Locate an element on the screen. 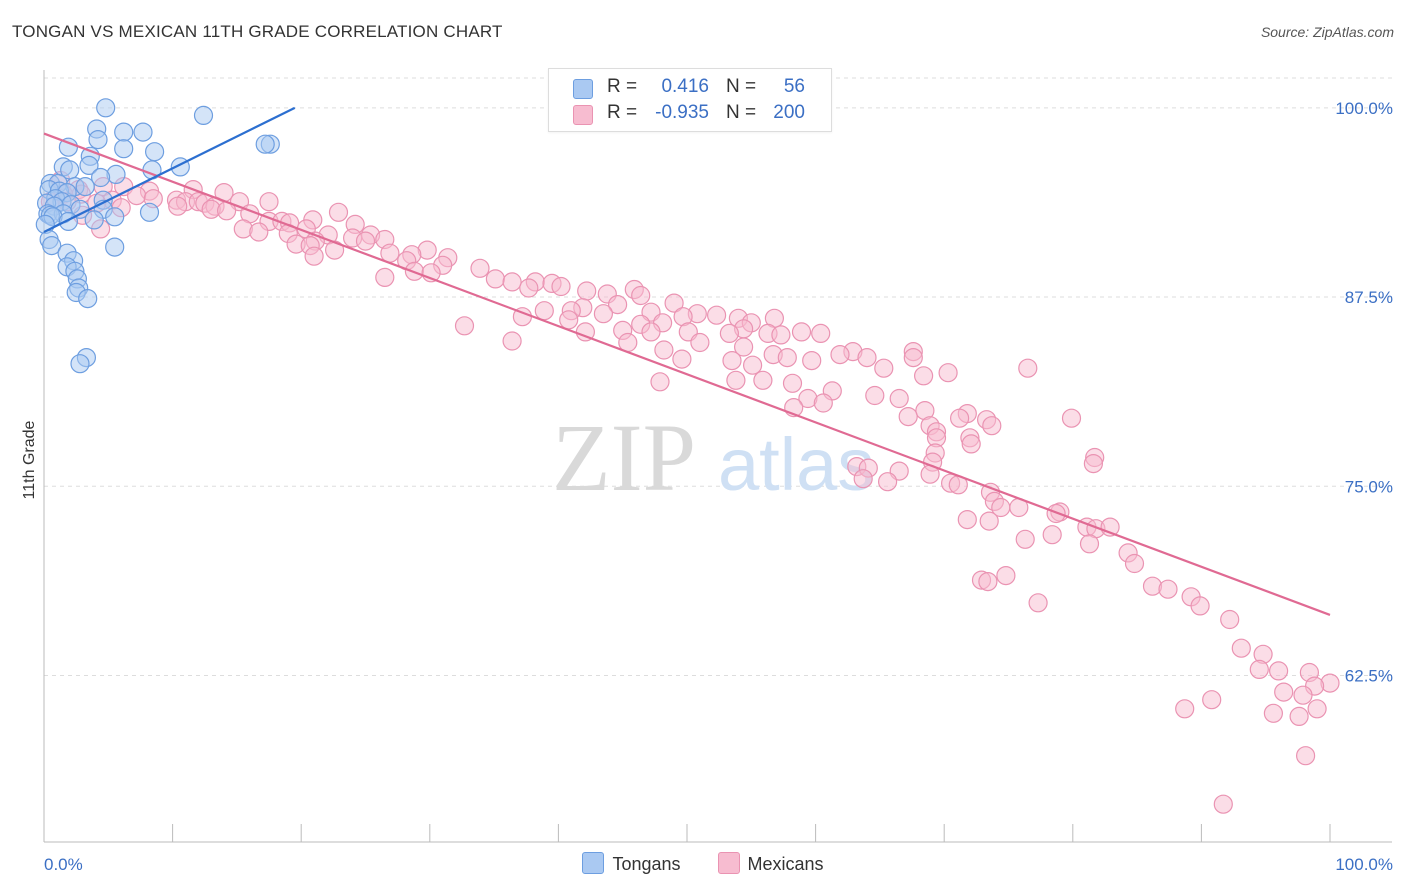 Image resolution: width=1406 pixels, height=892 pixels. mexican-r-label: R = is located at coordinates (622, 112).